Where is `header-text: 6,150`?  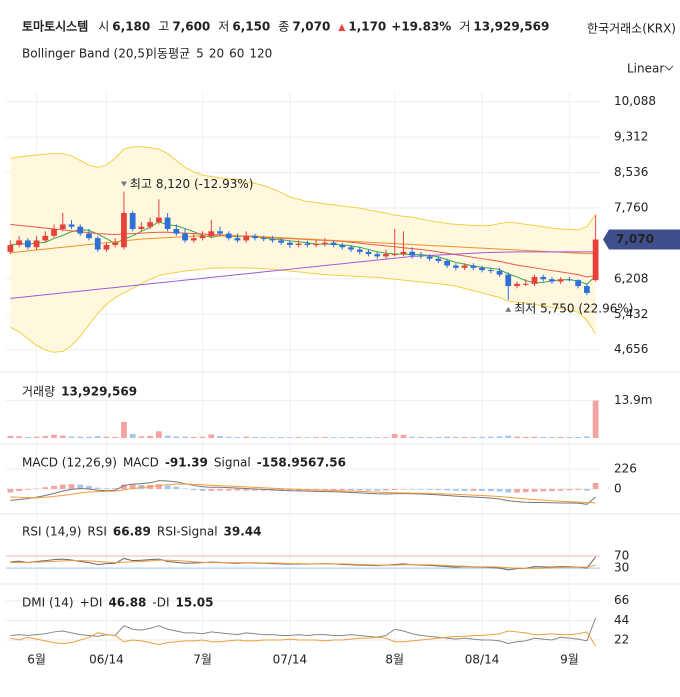 header-text: 6,150 is located at coordinates (251, 27).